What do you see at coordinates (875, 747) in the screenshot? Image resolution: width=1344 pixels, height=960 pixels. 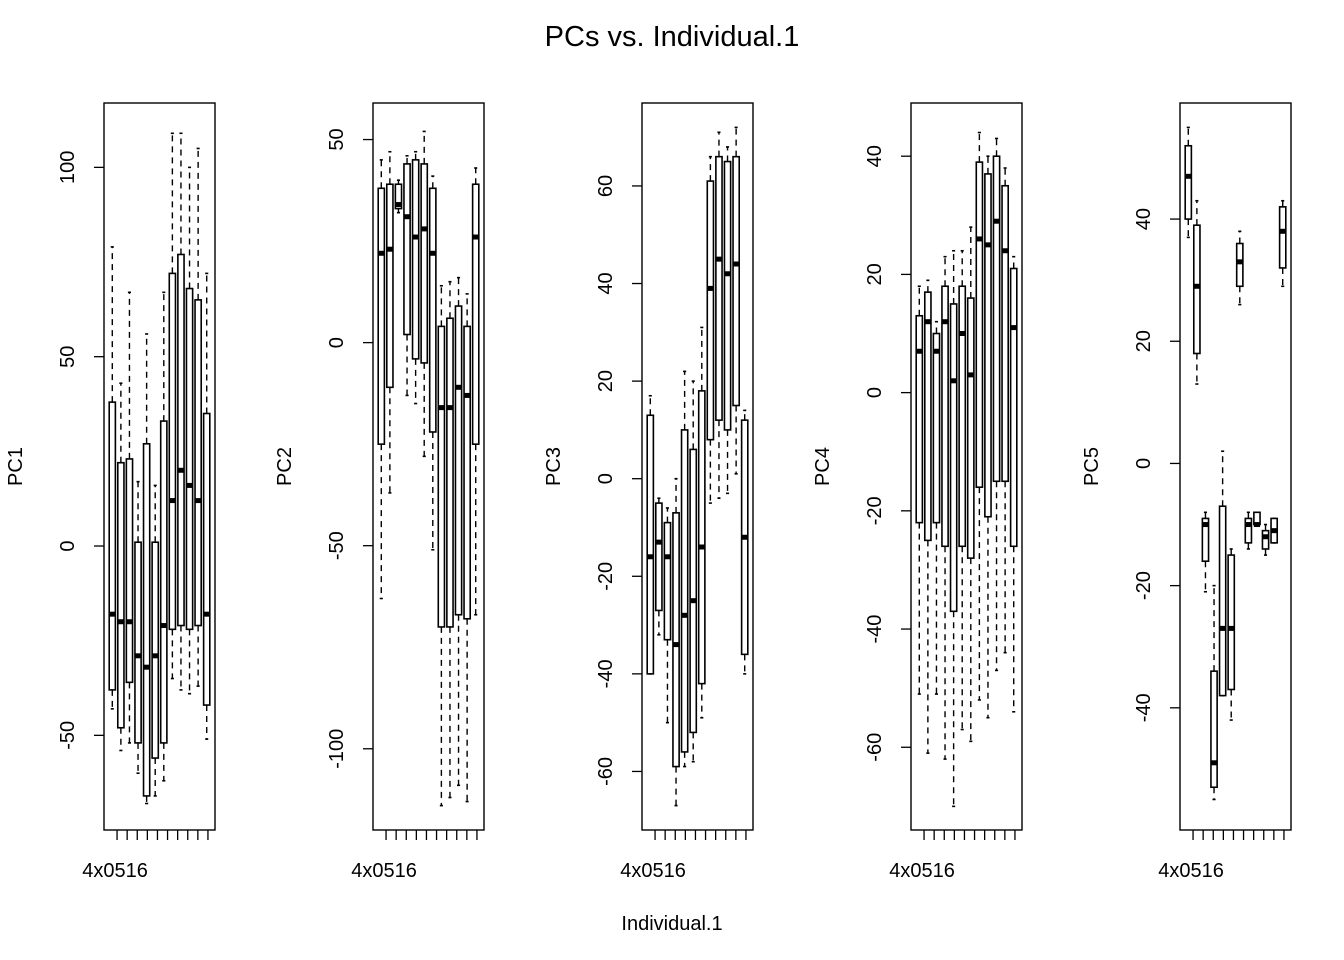 I see `y-tick-label: -60` at bounding box center [875, 747].